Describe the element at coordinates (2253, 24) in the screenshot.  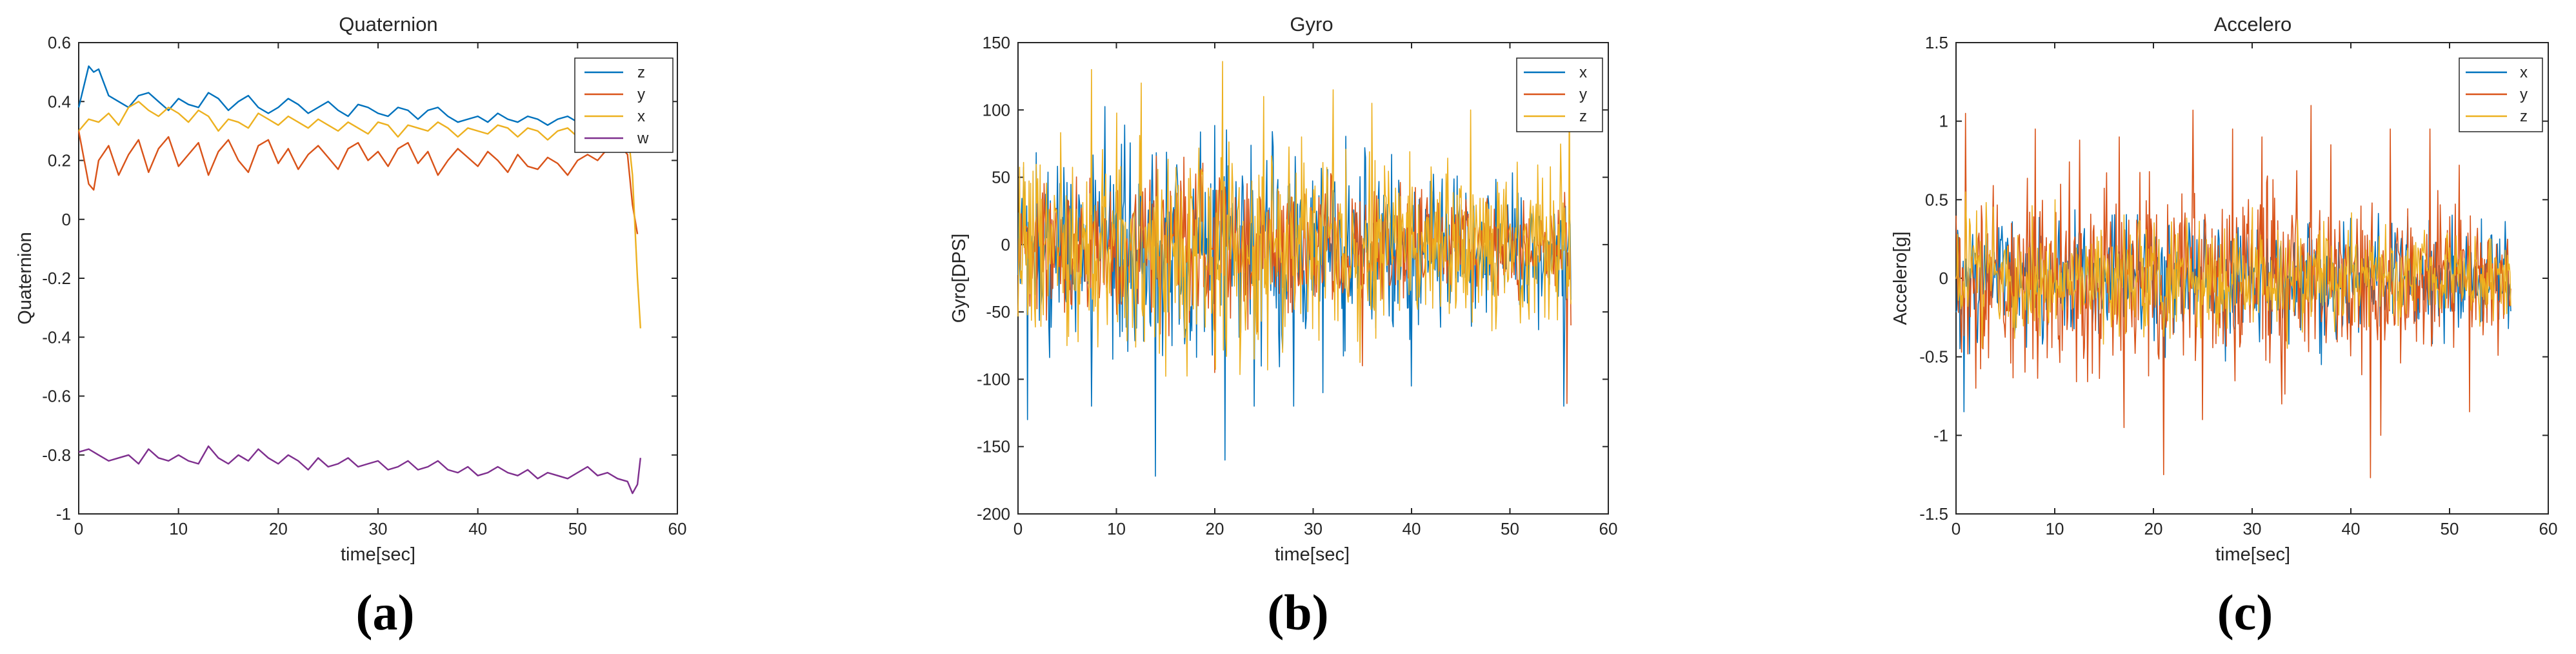
I see `chart-title: Accelero` at that location.